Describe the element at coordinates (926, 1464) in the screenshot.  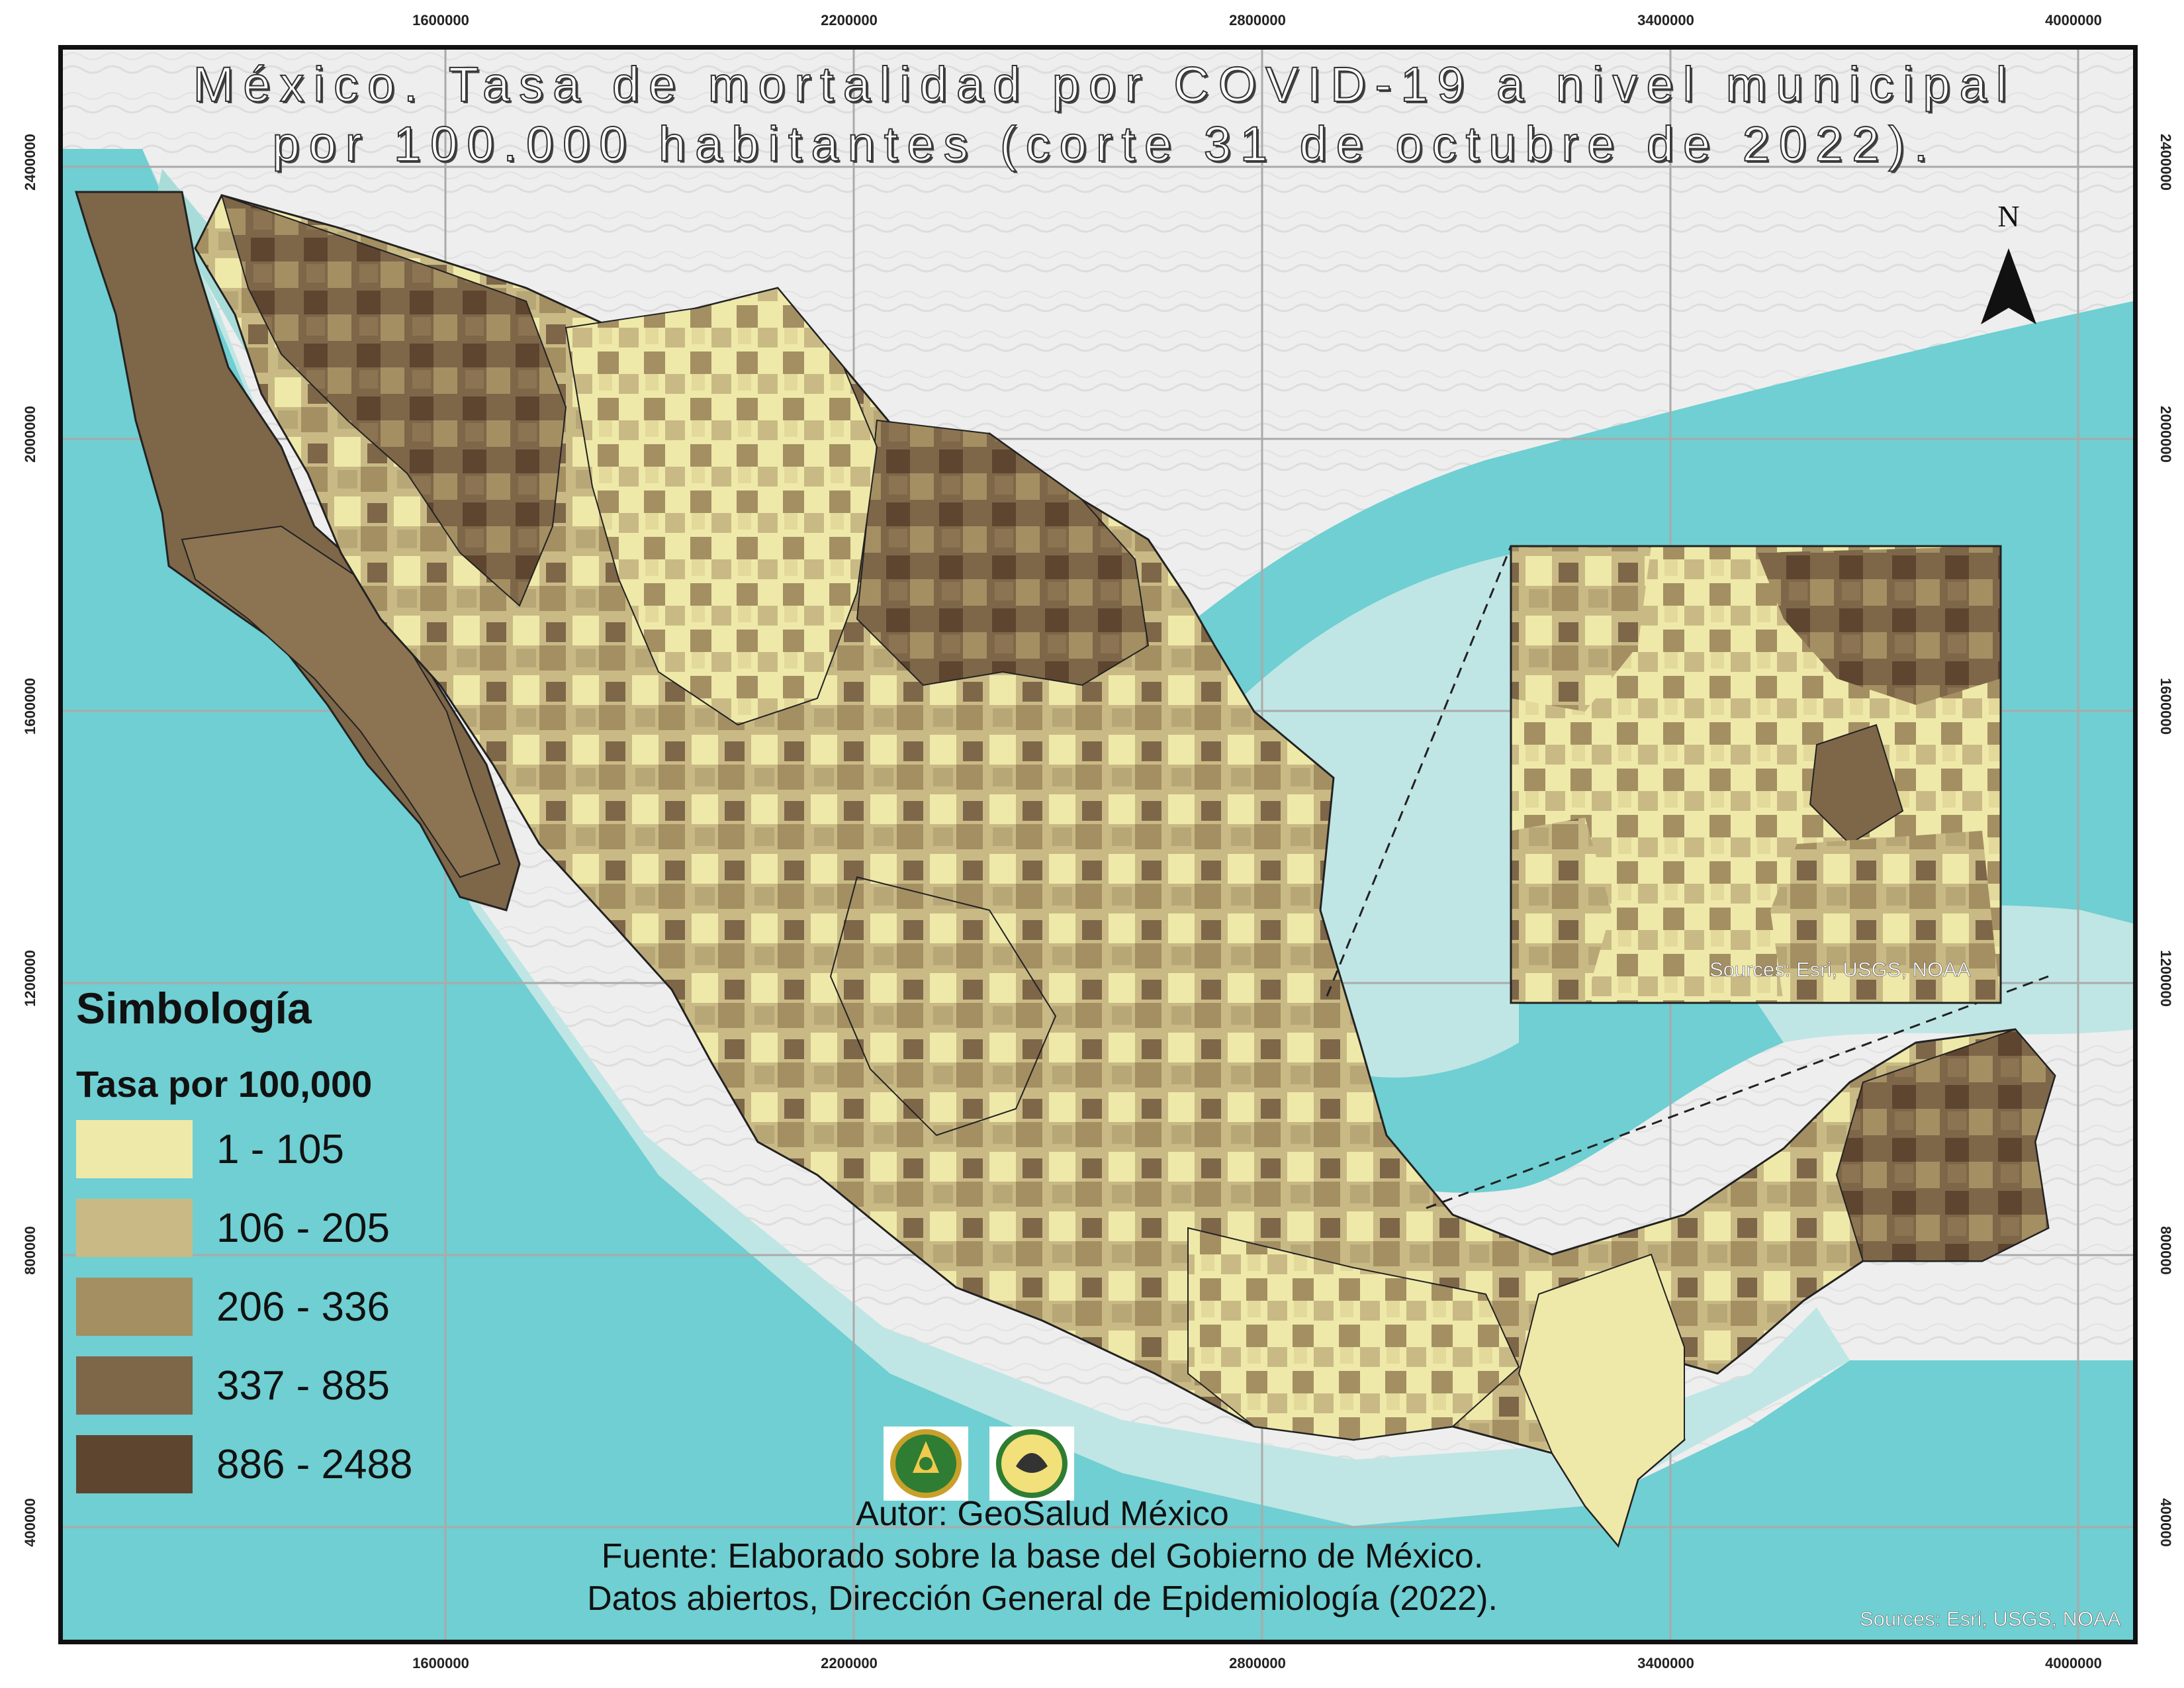
I see `university-crest-icon` at that location.